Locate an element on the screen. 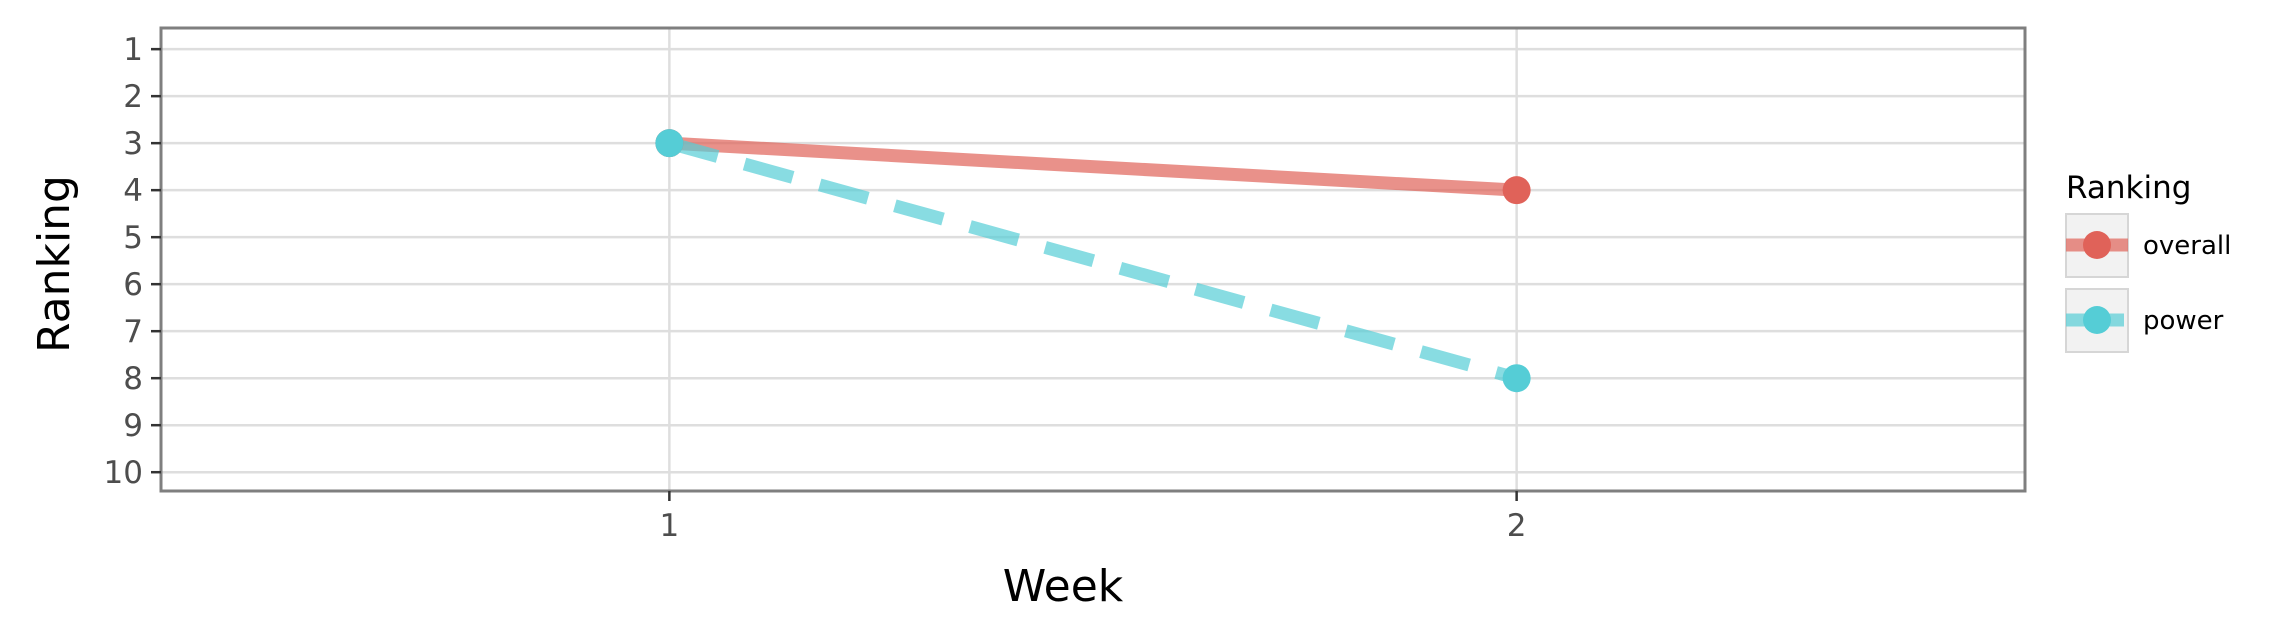 The height and width of the screenshot is (641, 2276). y-tick-label: 8 is located at coordinates (133, 379).